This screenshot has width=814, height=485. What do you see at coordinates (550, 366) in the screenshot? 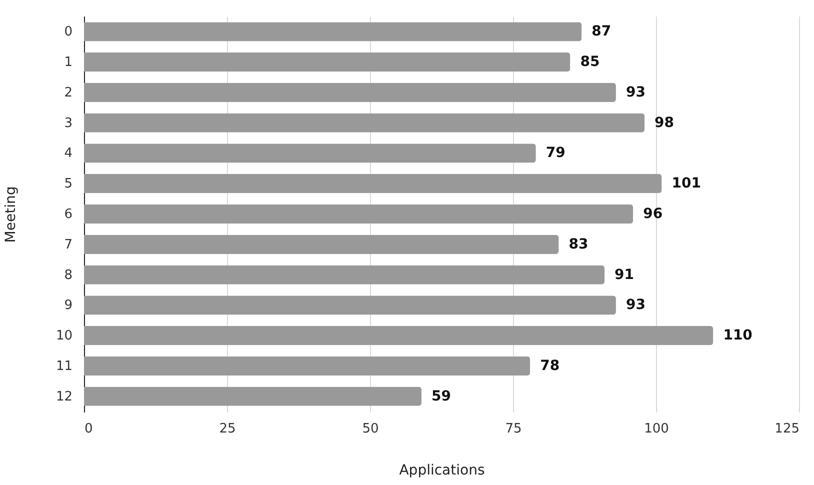
I see `data-label: 78` at bounding box center [550, 366].